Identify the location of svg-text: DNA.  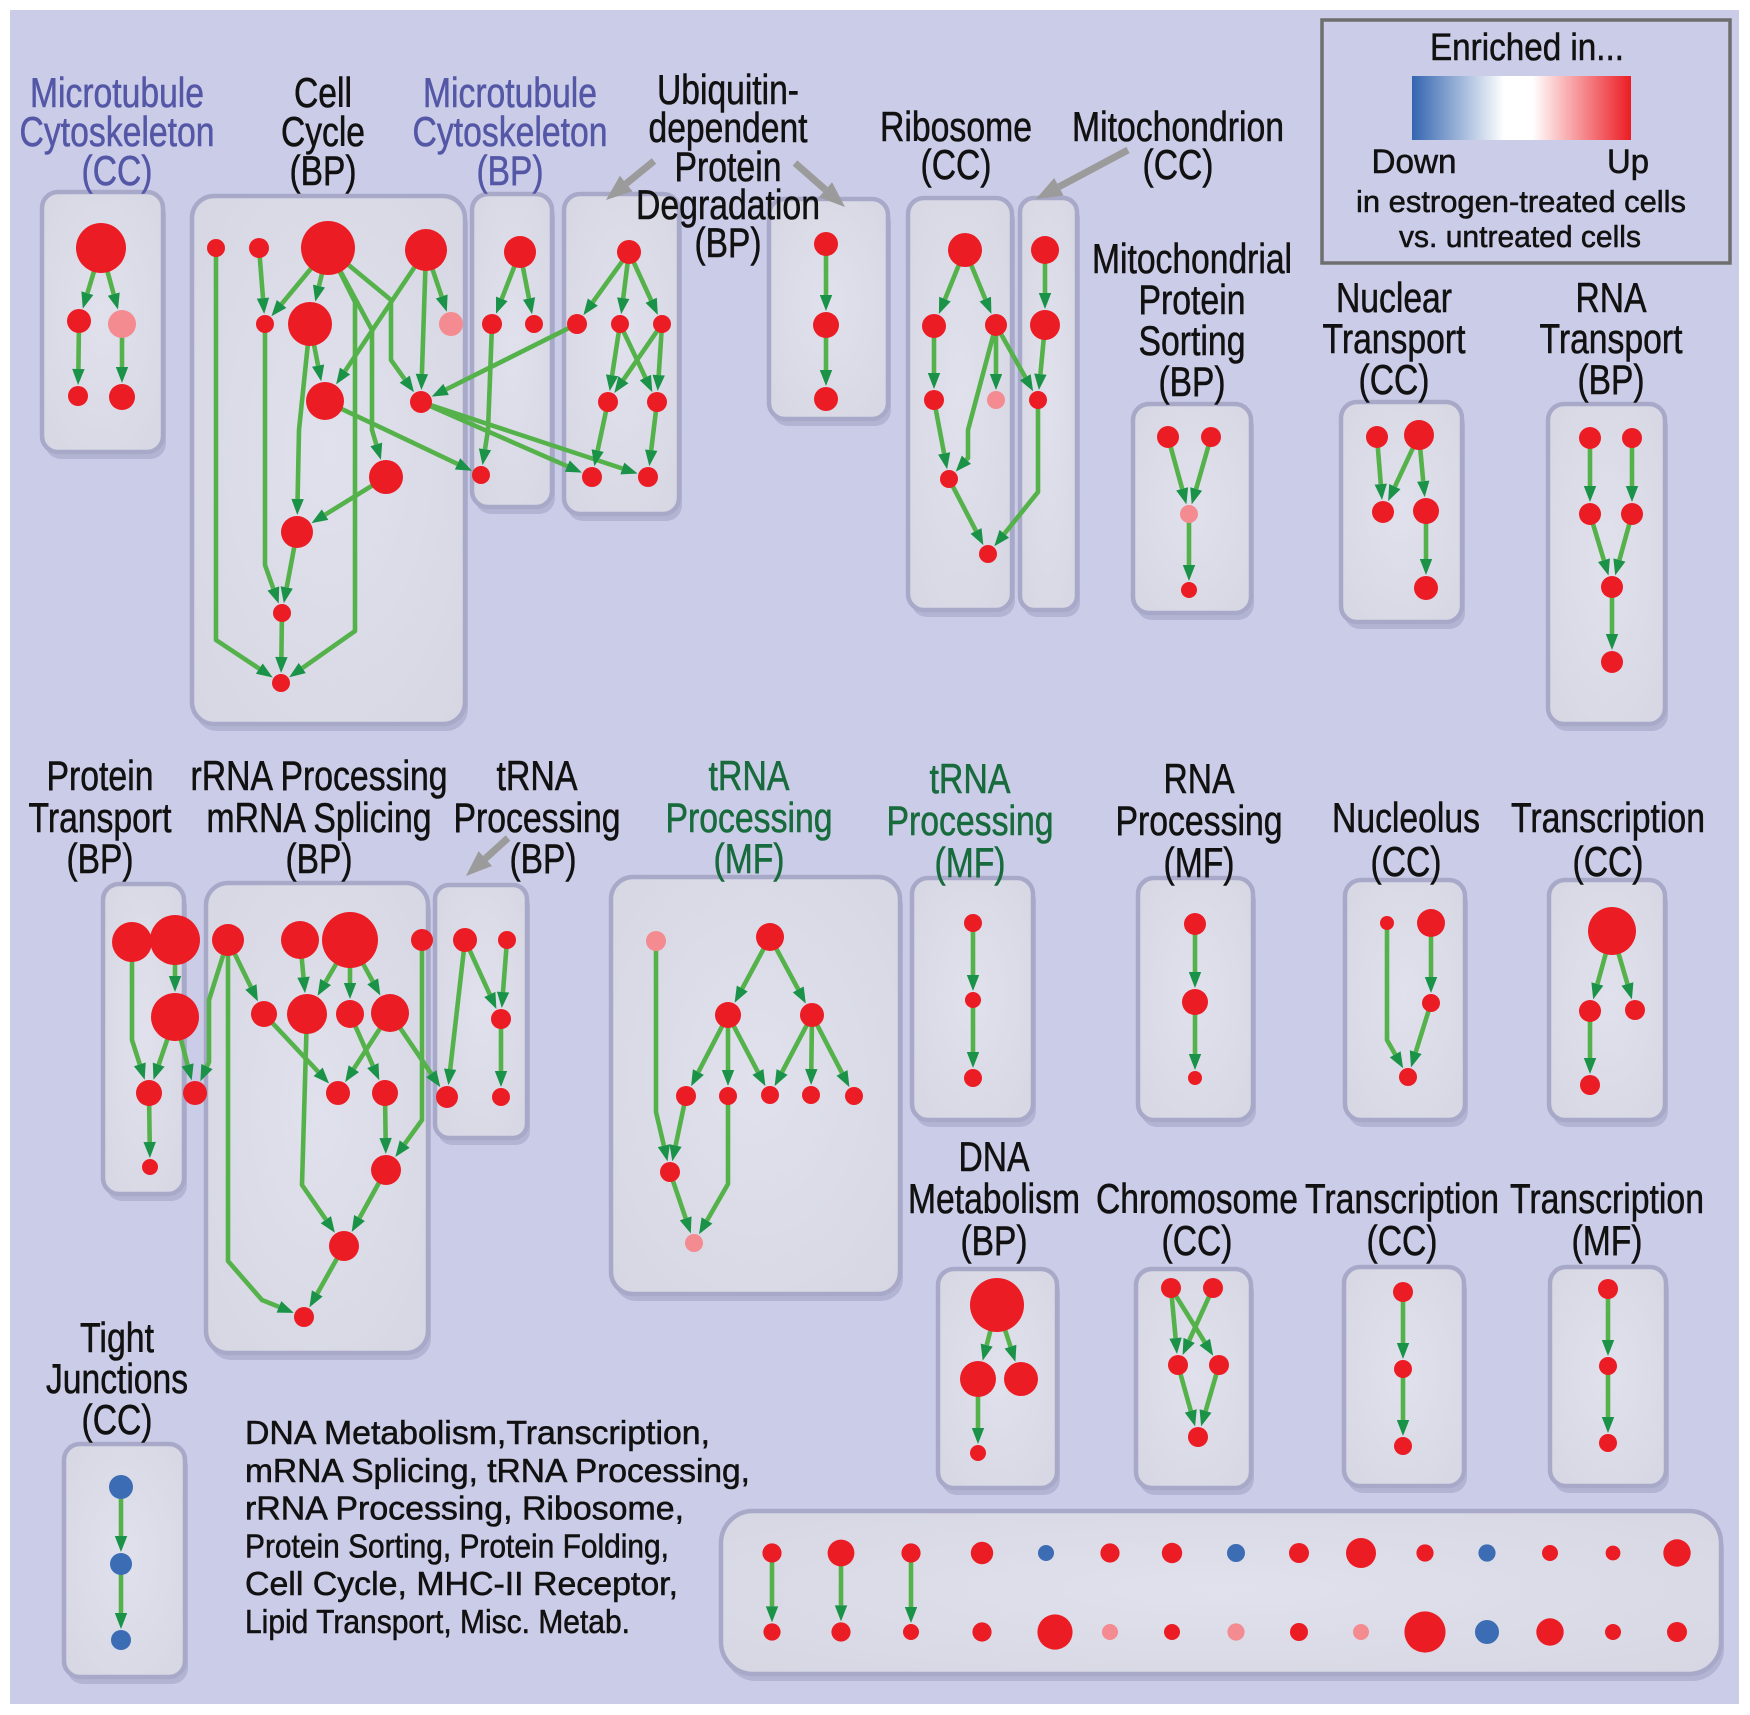
(994, 1156).